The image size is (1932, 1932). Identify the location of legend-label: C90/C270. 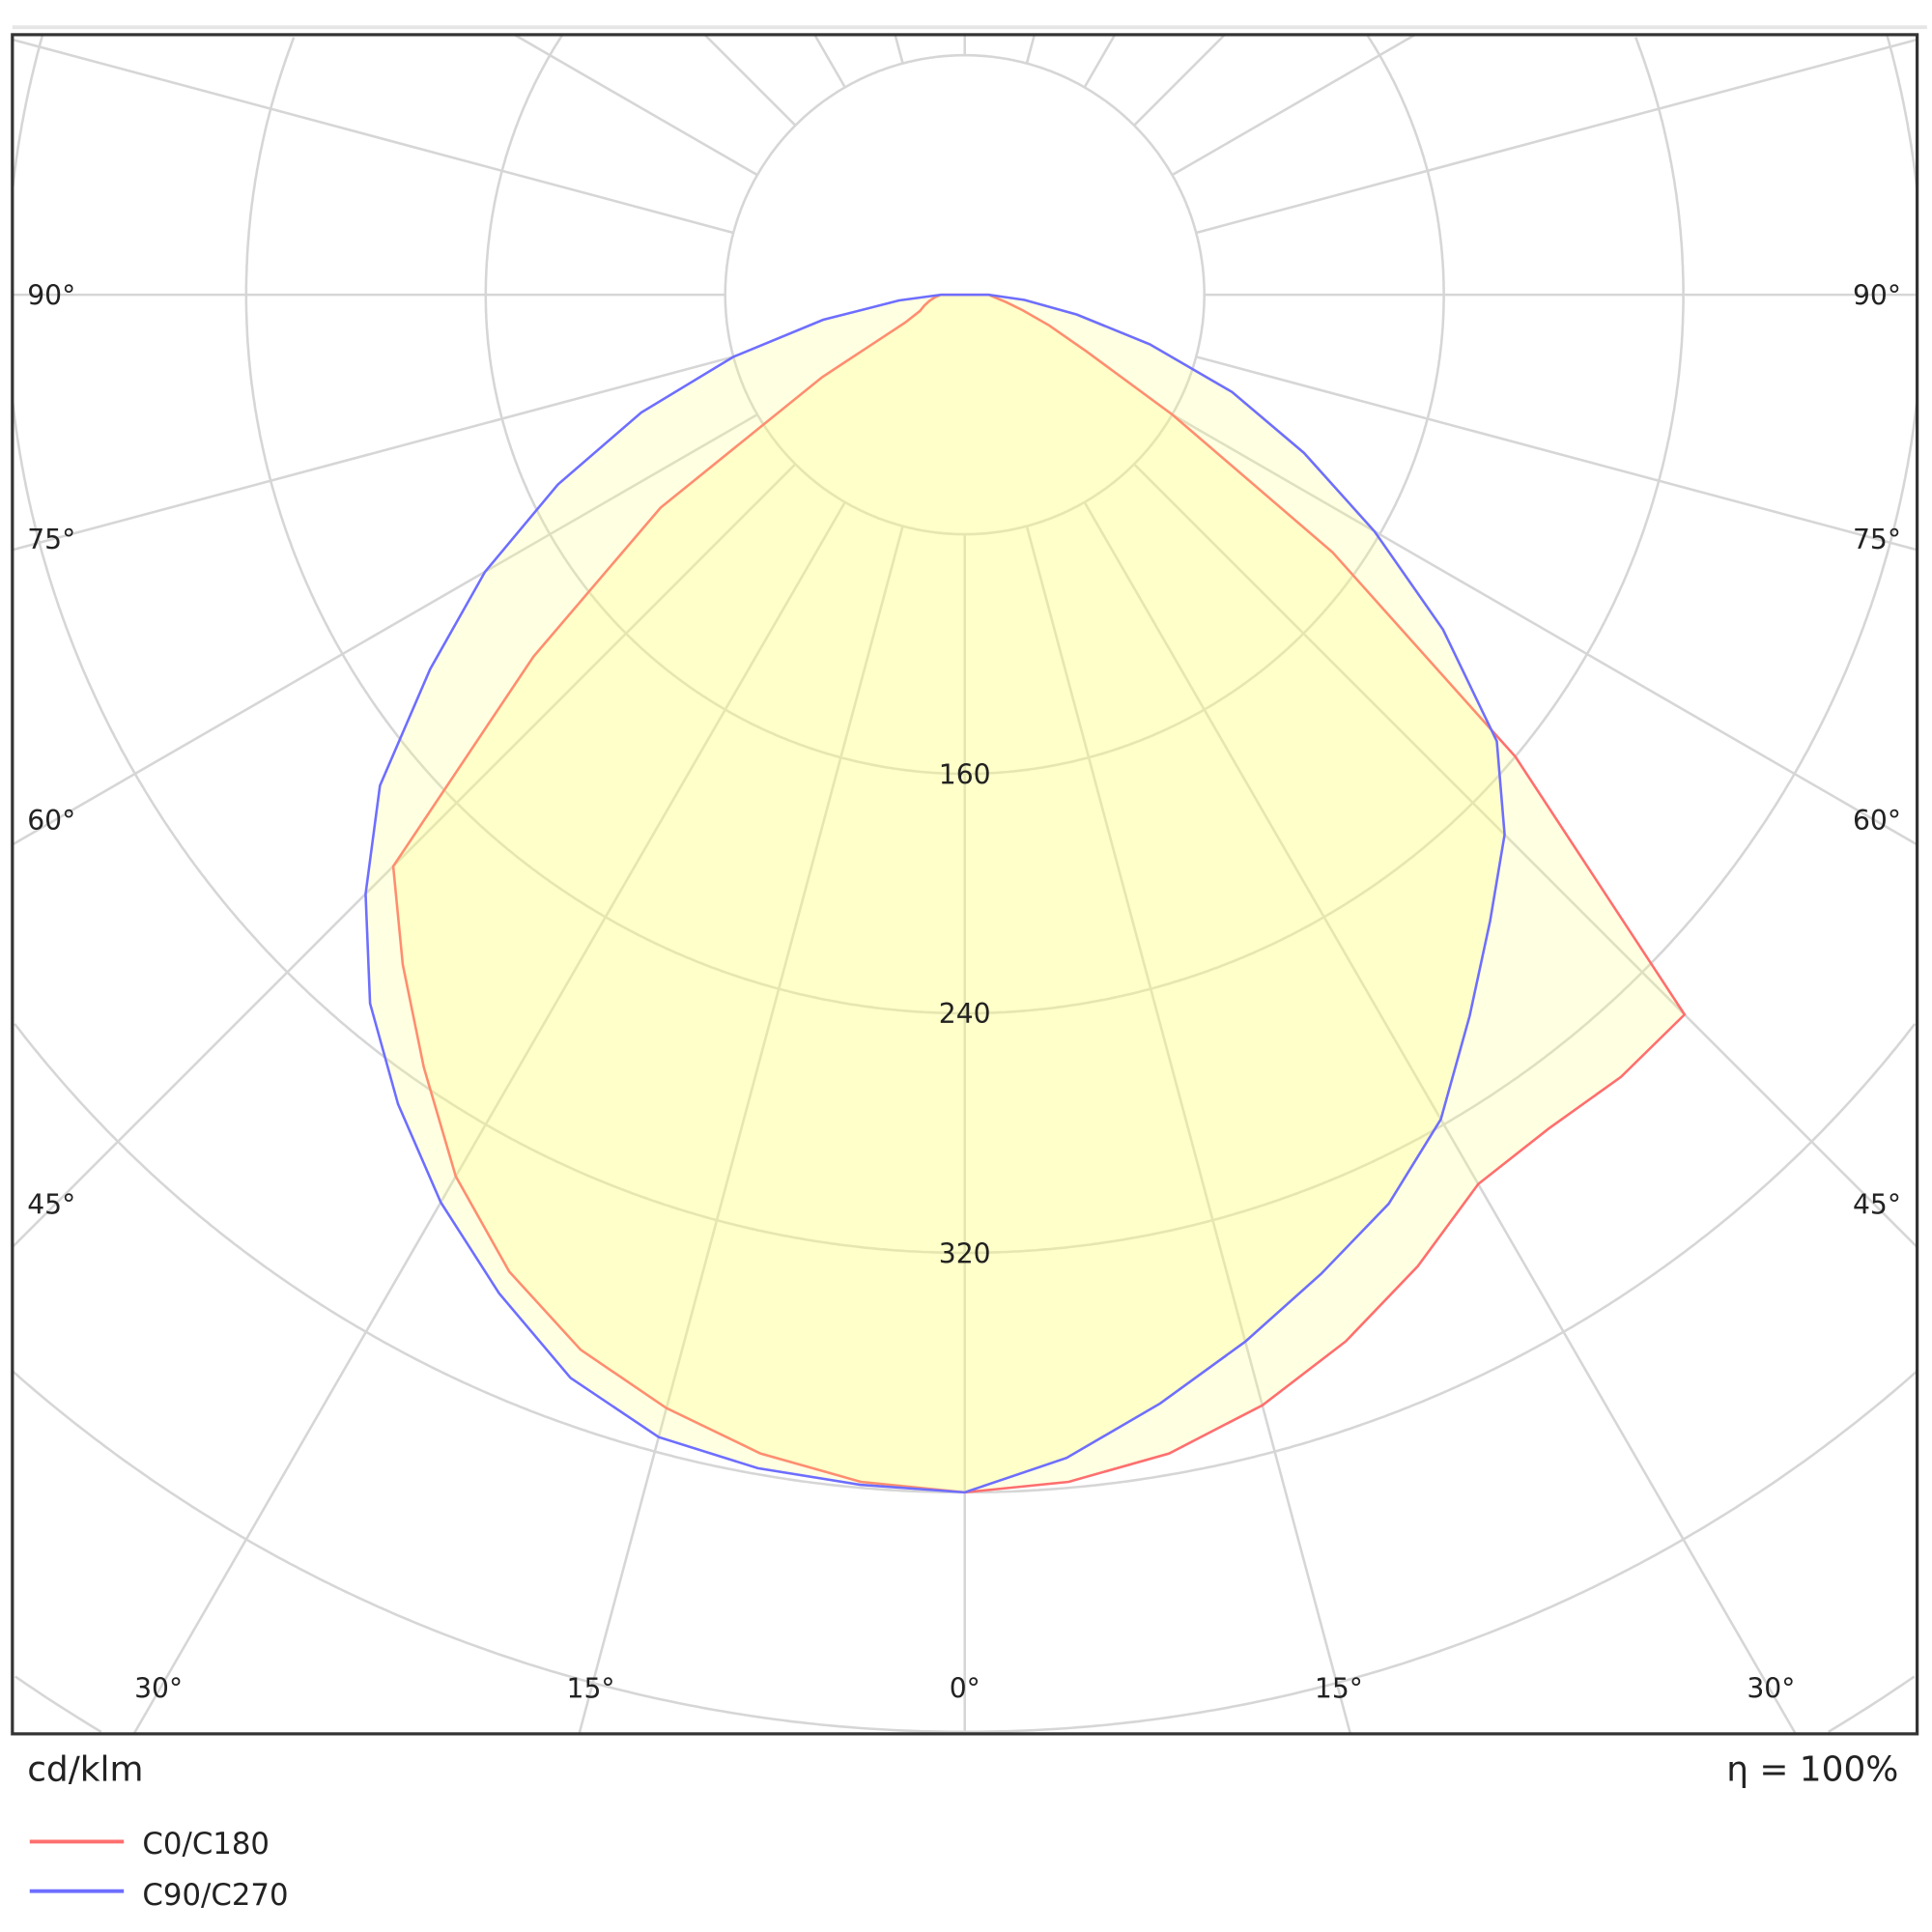
(215, 1895).